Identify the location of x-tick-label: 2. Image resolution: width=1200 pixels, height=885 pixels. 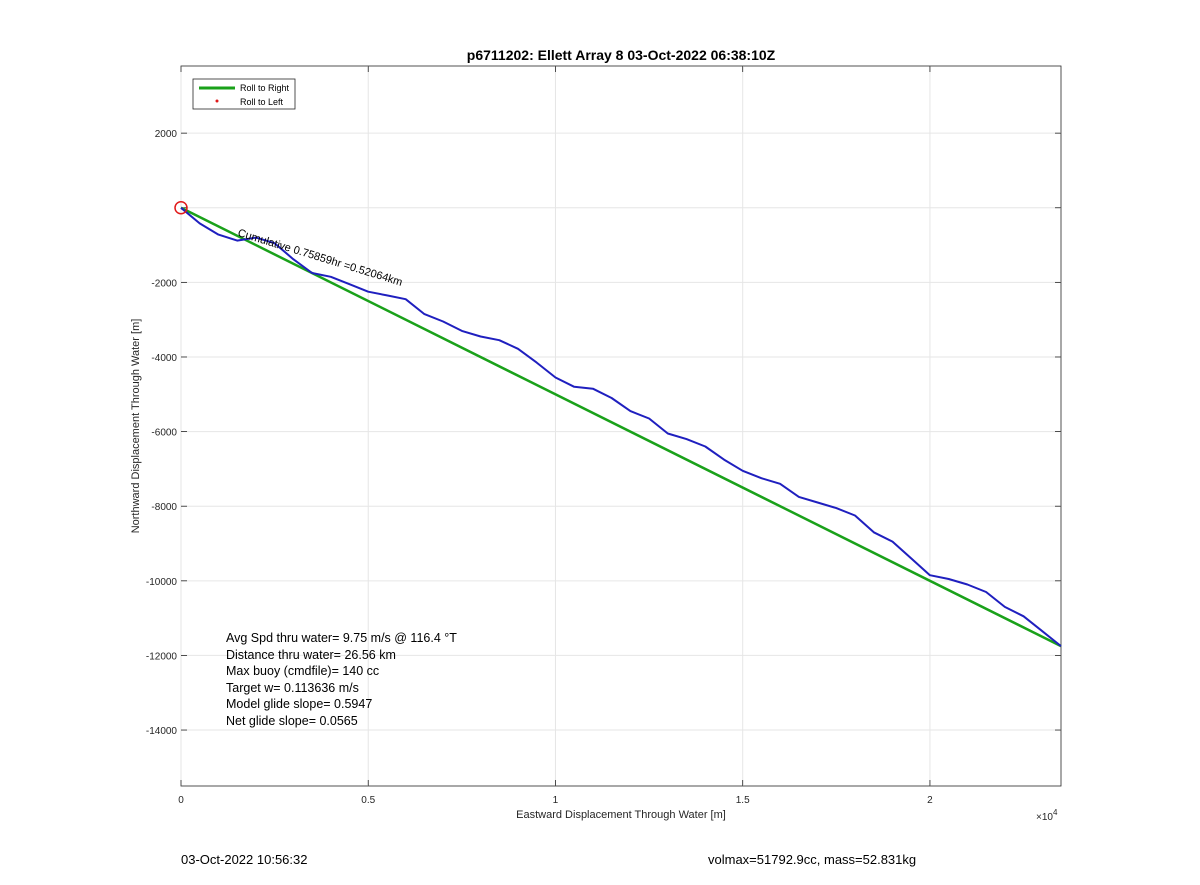
(930, 800).